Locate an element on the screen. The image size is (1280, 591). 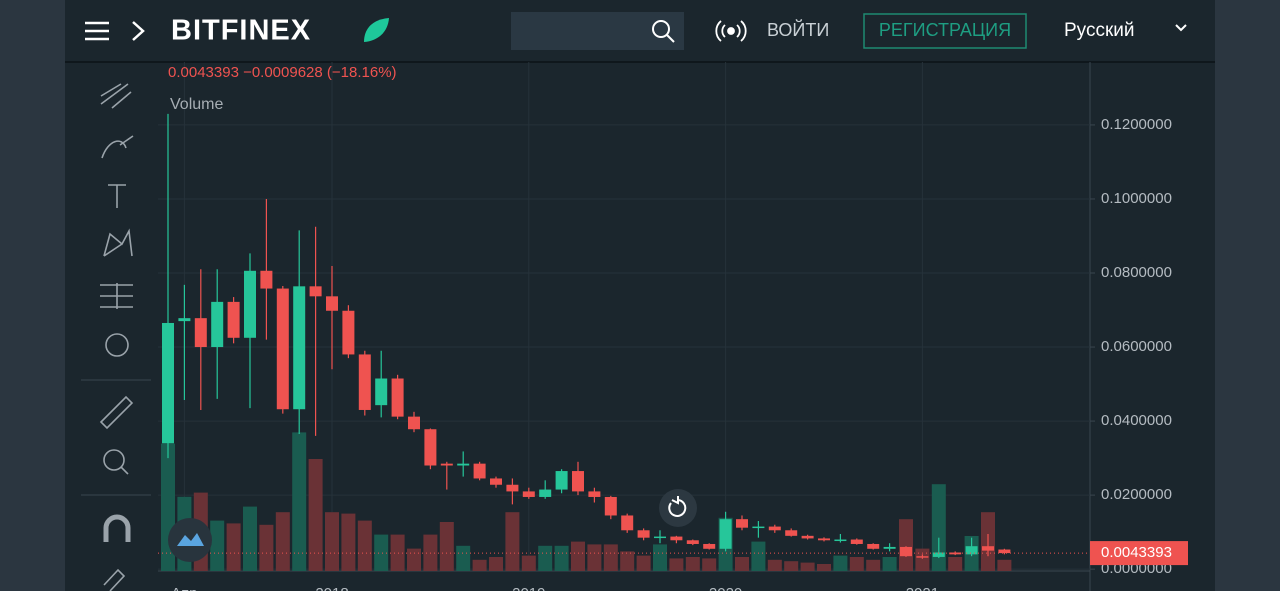
search-box is located at coordinates (597, 31).